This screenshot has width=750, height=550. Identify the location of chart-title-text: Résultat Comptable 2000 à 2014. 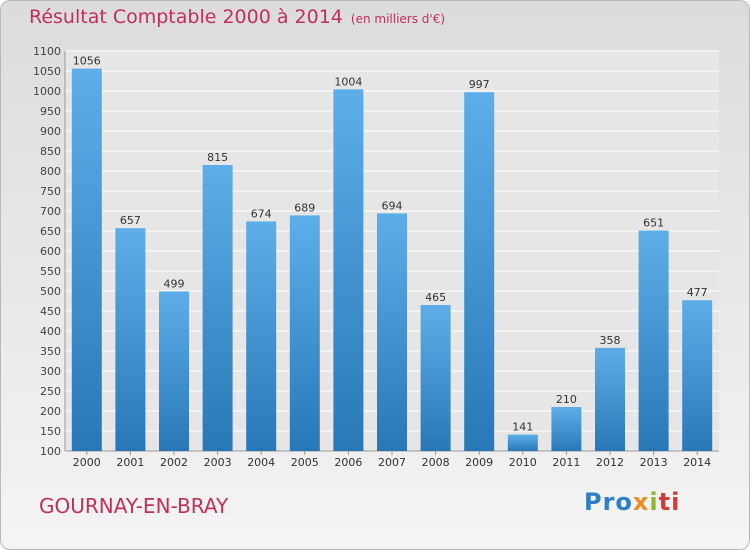
(186, 17).